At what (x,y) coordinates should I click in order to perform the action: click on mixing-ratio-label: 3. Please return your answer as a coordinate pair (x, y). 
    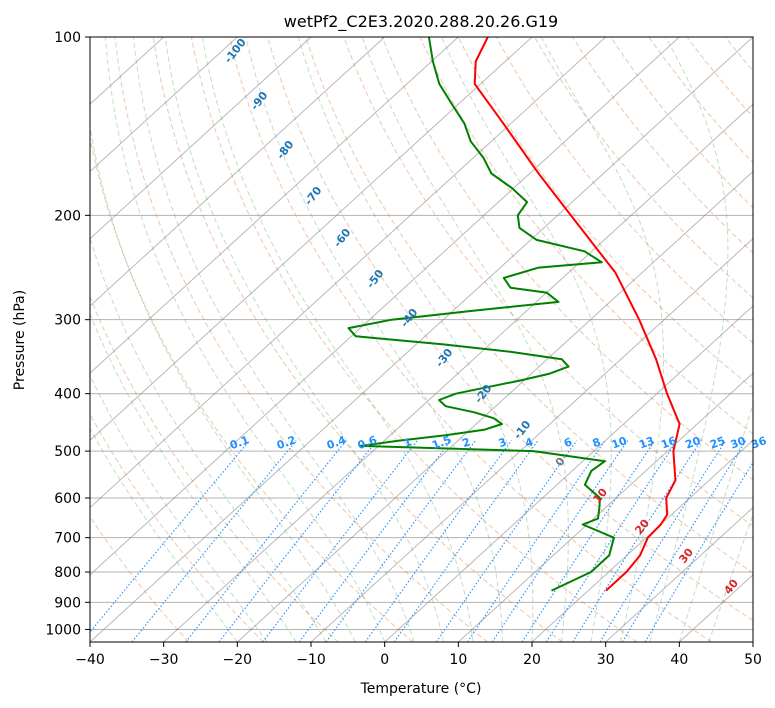
    Looking at the image, I should click on (503, 442).